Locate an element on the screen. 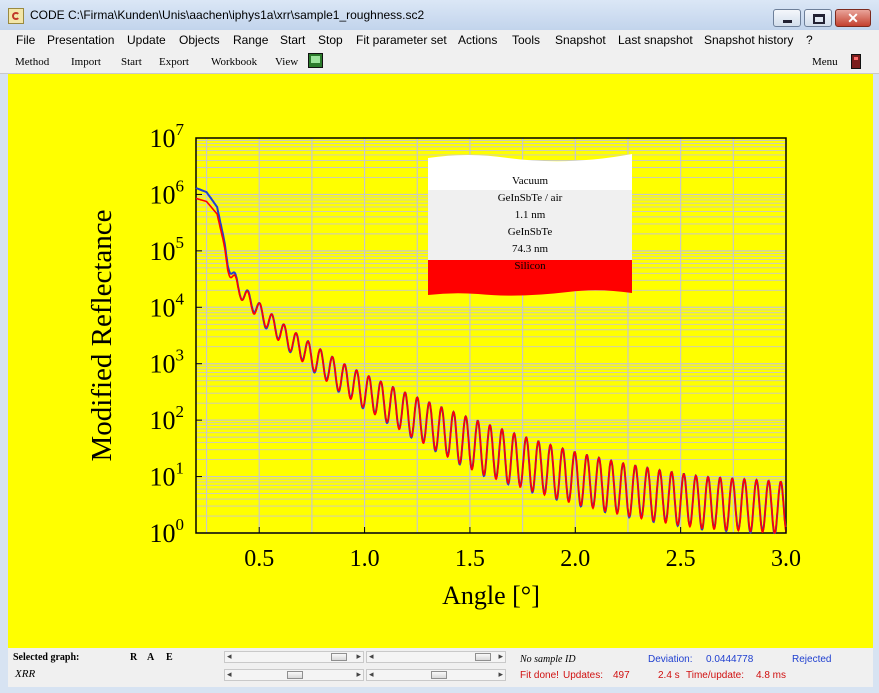  y-tick-label: 10¹ is located at coordinates (167, 475).